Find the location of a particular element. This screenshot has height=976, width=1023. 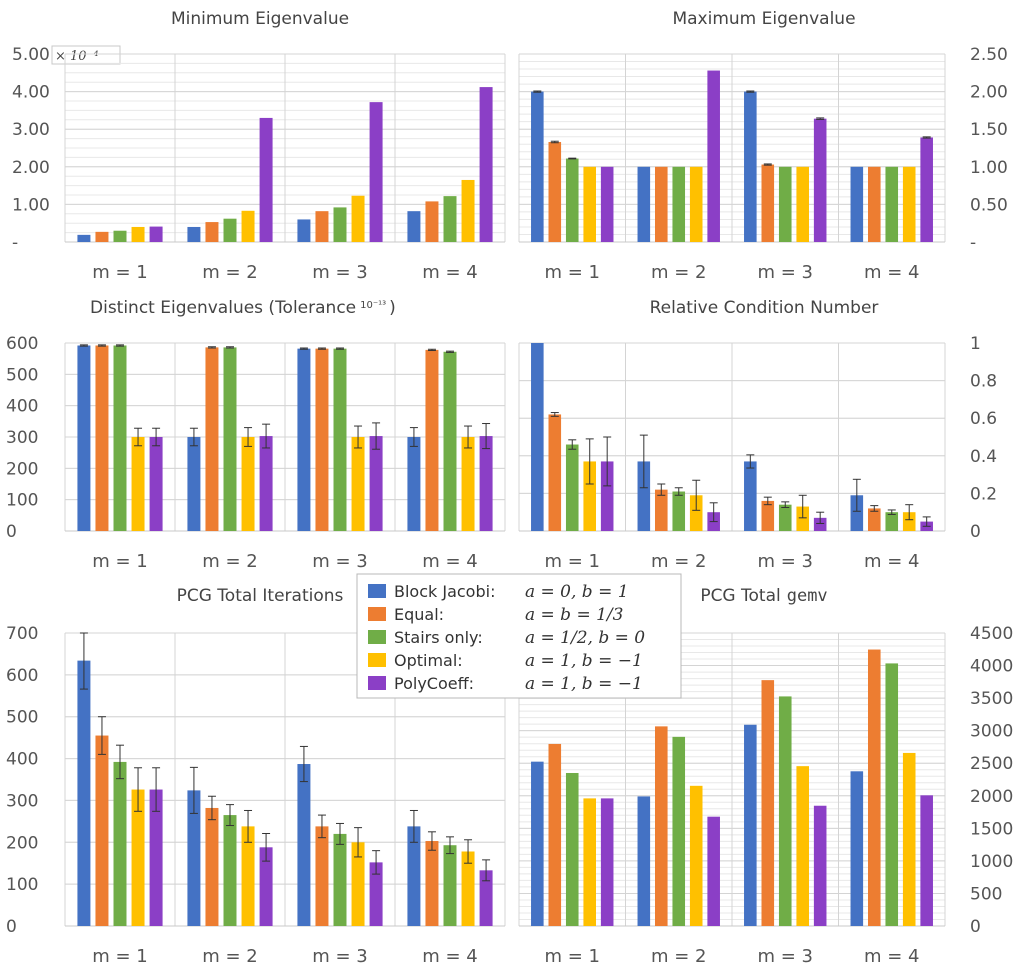

legend-name: Block Jacobi: is located at coordinates (444, 591).